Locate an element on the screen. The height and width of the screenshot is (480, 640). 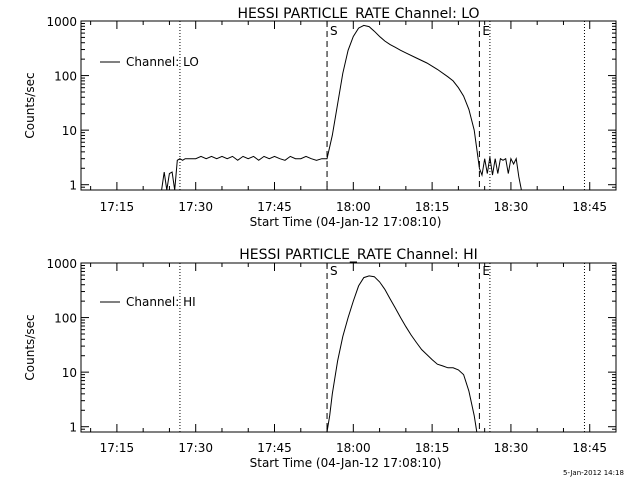
chart-title: HESSI PARTICLE_RATE Channel: HI is located at coordinates (358, 255).